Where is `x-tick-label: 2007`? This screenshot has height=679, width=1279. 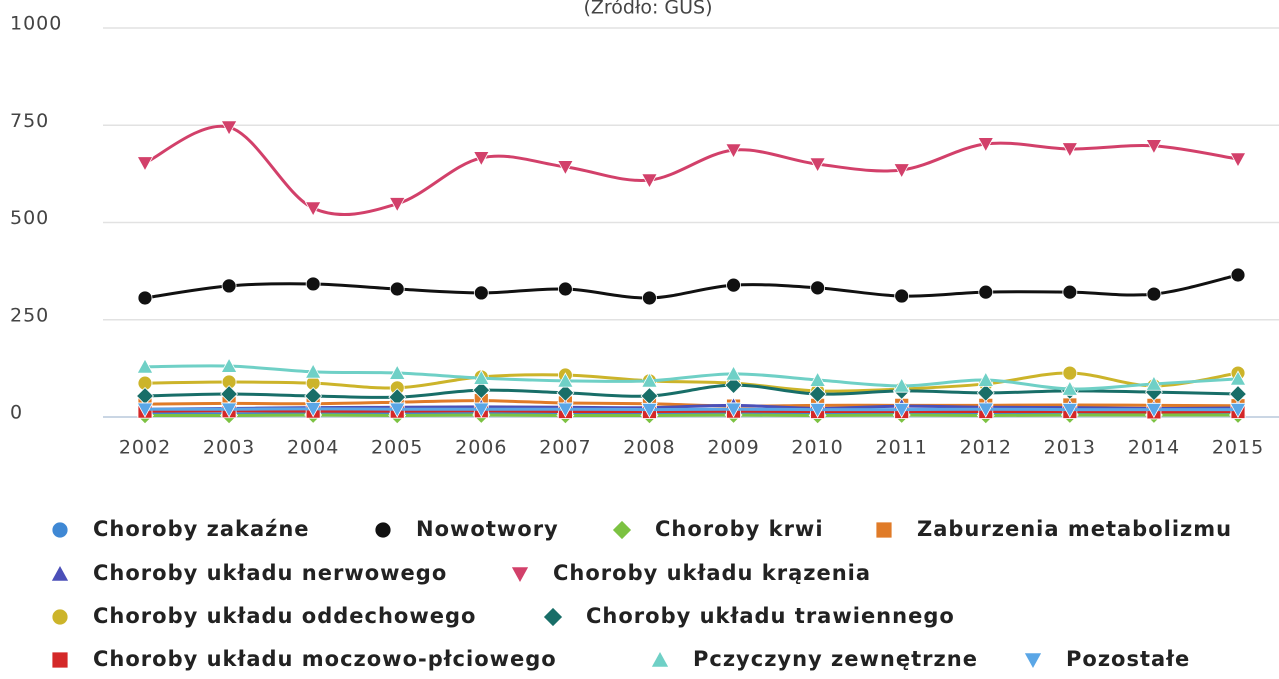 x-tick-label: 2007 is located at coordinates (565, 448).